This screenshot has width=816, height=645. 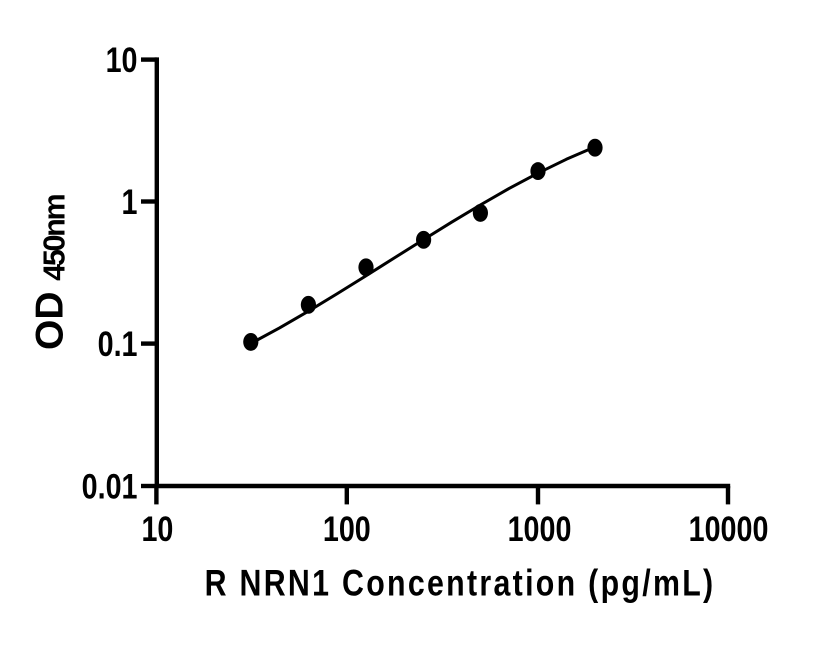 I want to click on svg-text: 10000, so click(x=729, y=528).